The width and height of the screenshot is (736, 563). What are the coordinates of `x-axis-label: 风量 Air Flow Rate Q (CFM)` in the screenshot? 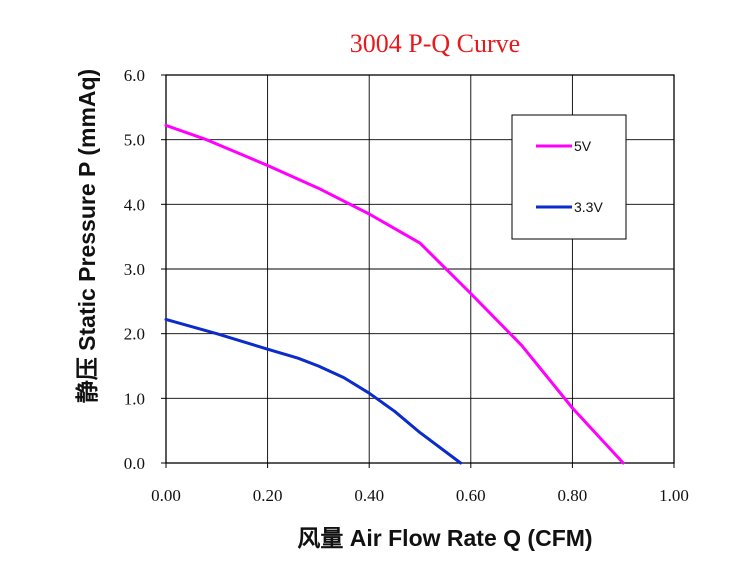 It's located at (444, 538).